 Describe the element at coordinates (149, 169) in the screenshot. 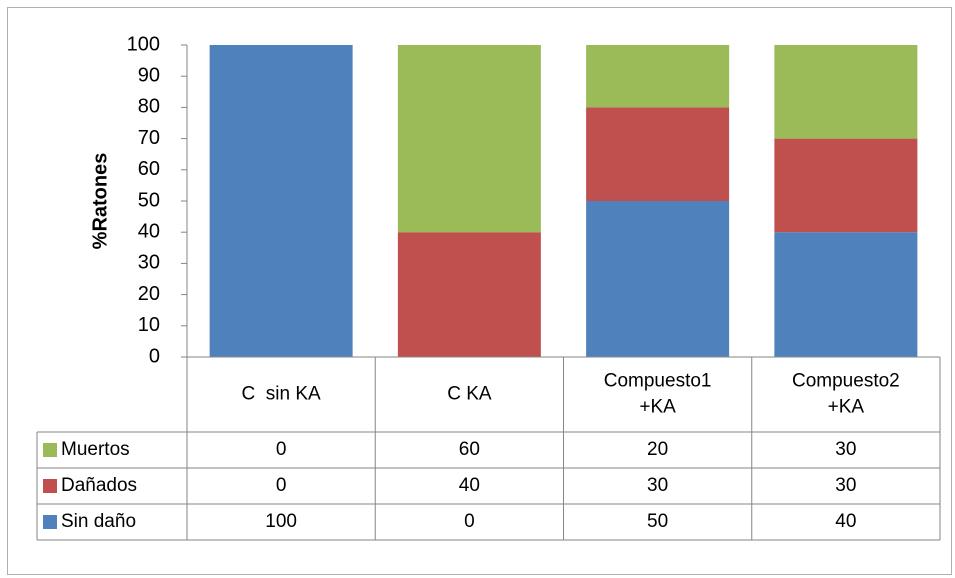

I see `y-tick-label: 60` at that location.